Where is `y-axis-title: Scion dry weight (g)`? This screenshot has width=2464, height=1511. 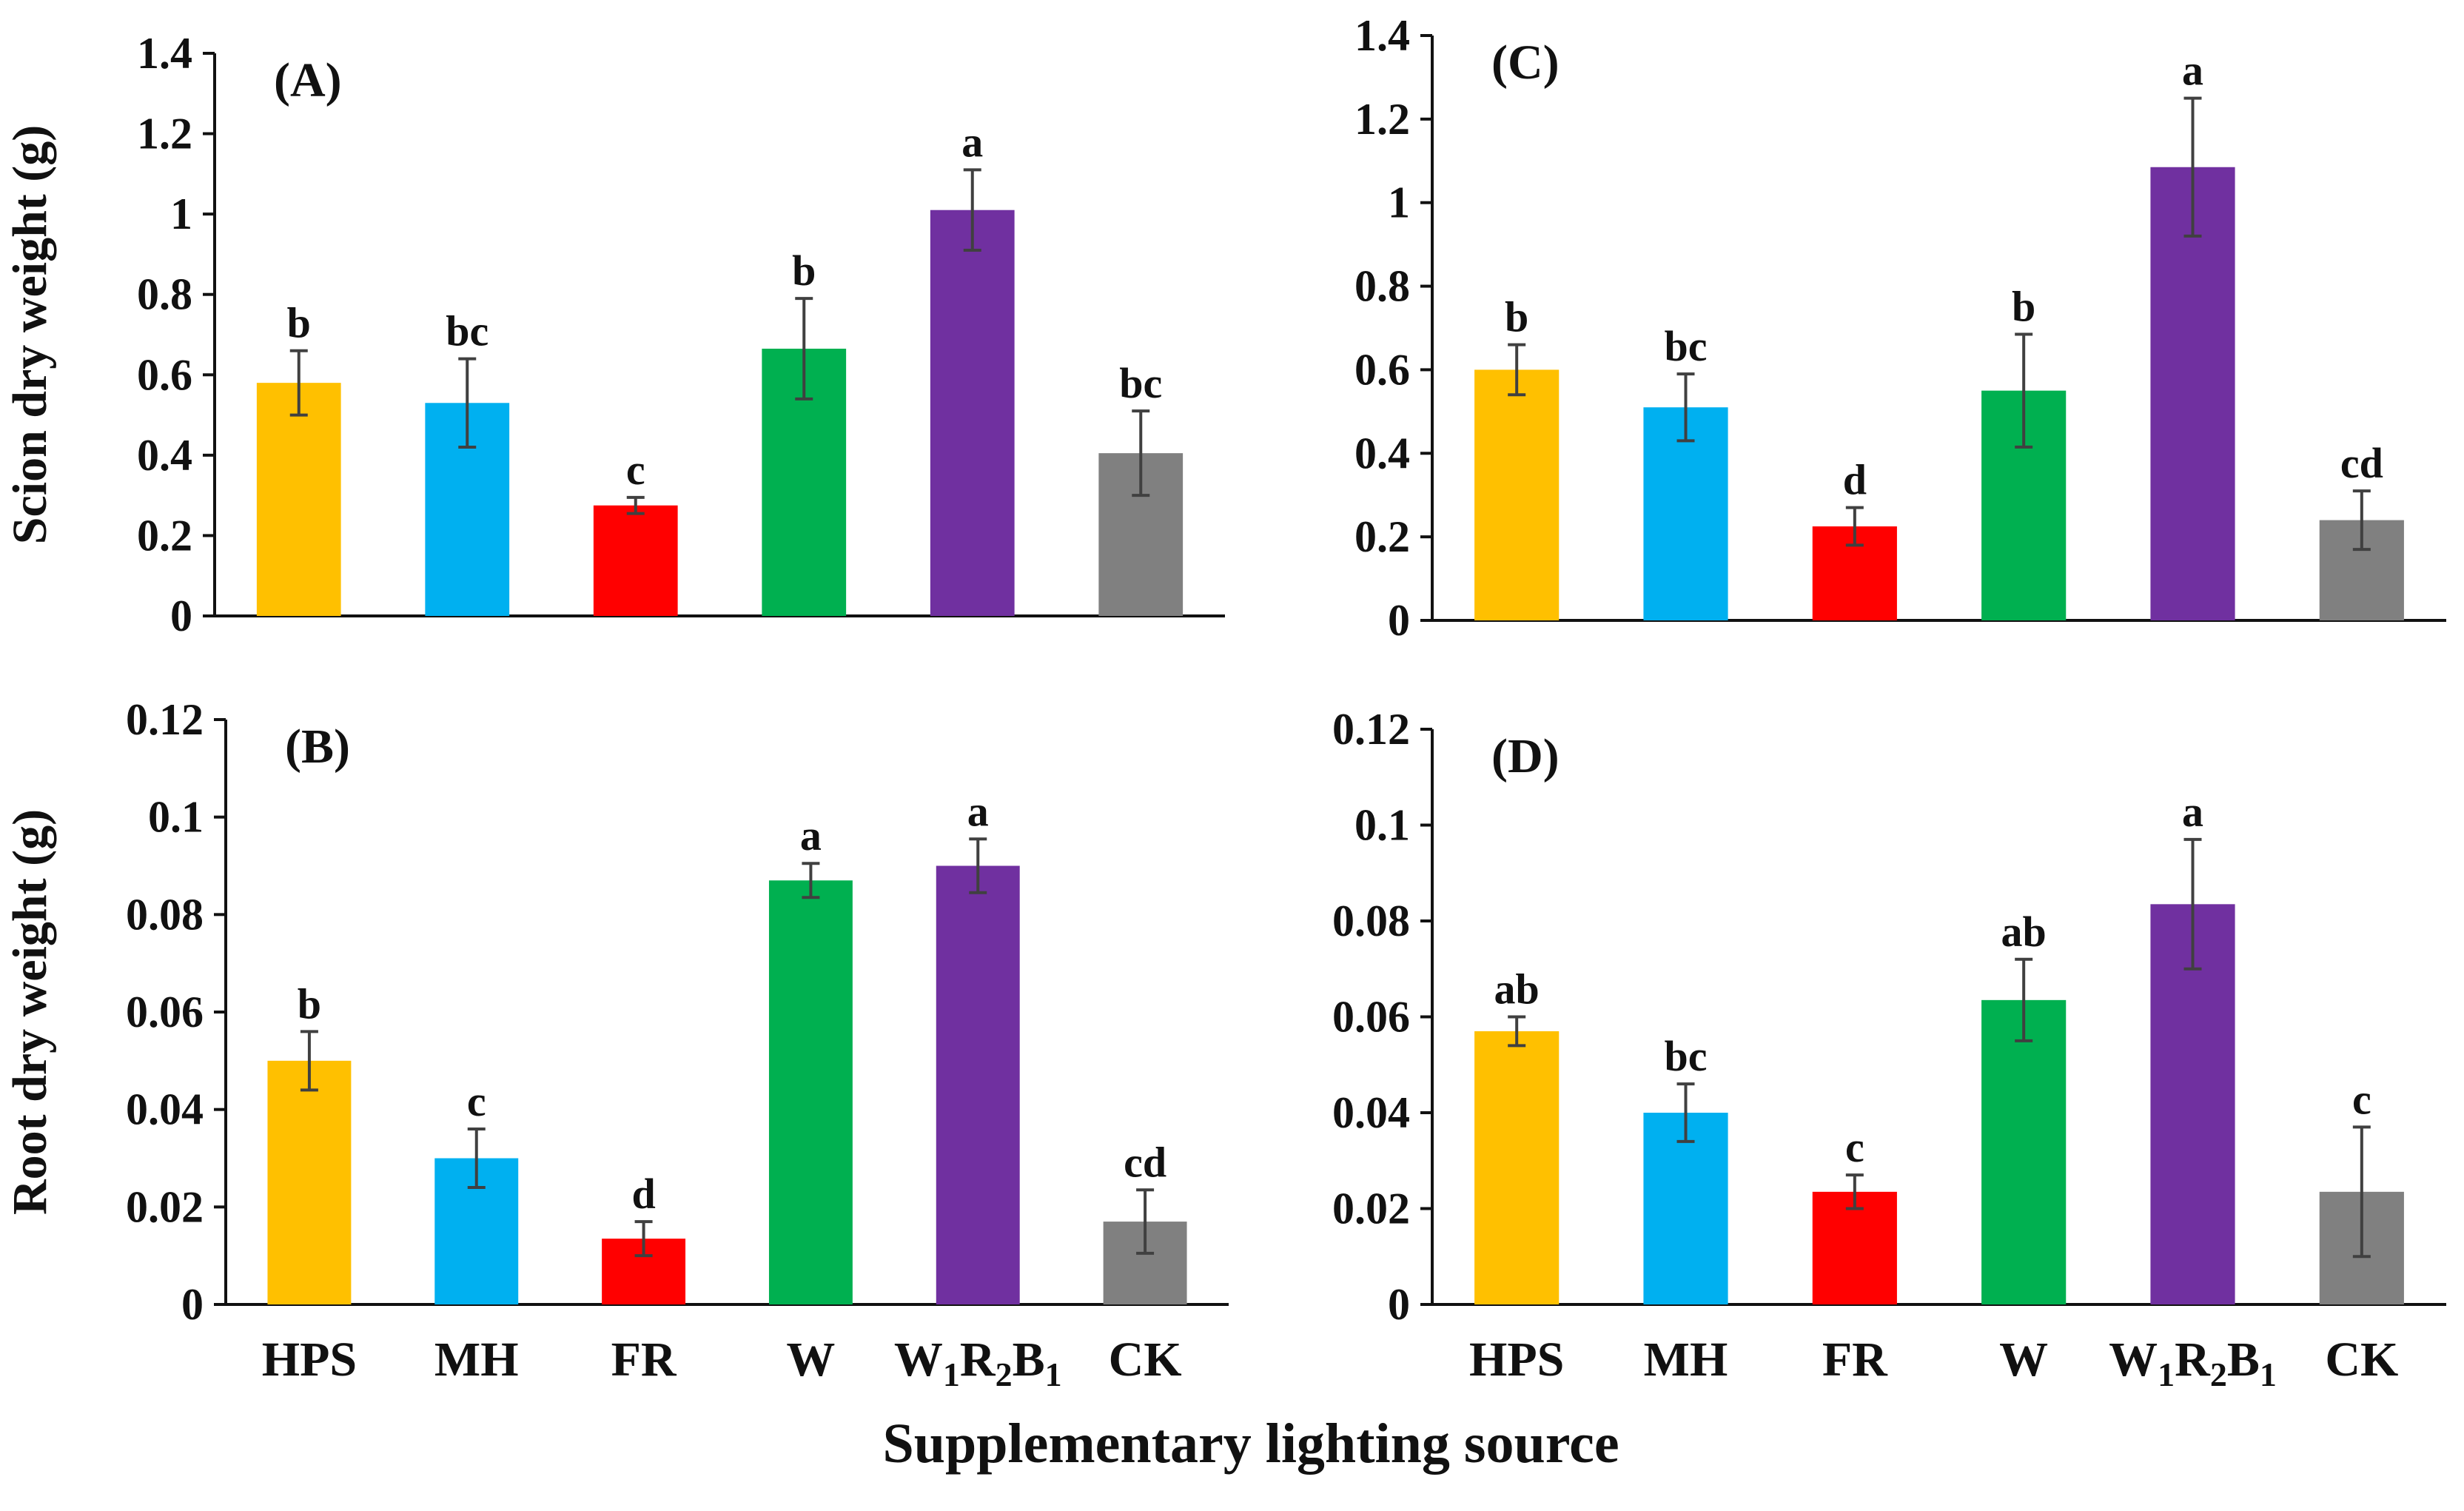
y-axis-title: Scion dry weight (g) is located at coordinates (30, 334).